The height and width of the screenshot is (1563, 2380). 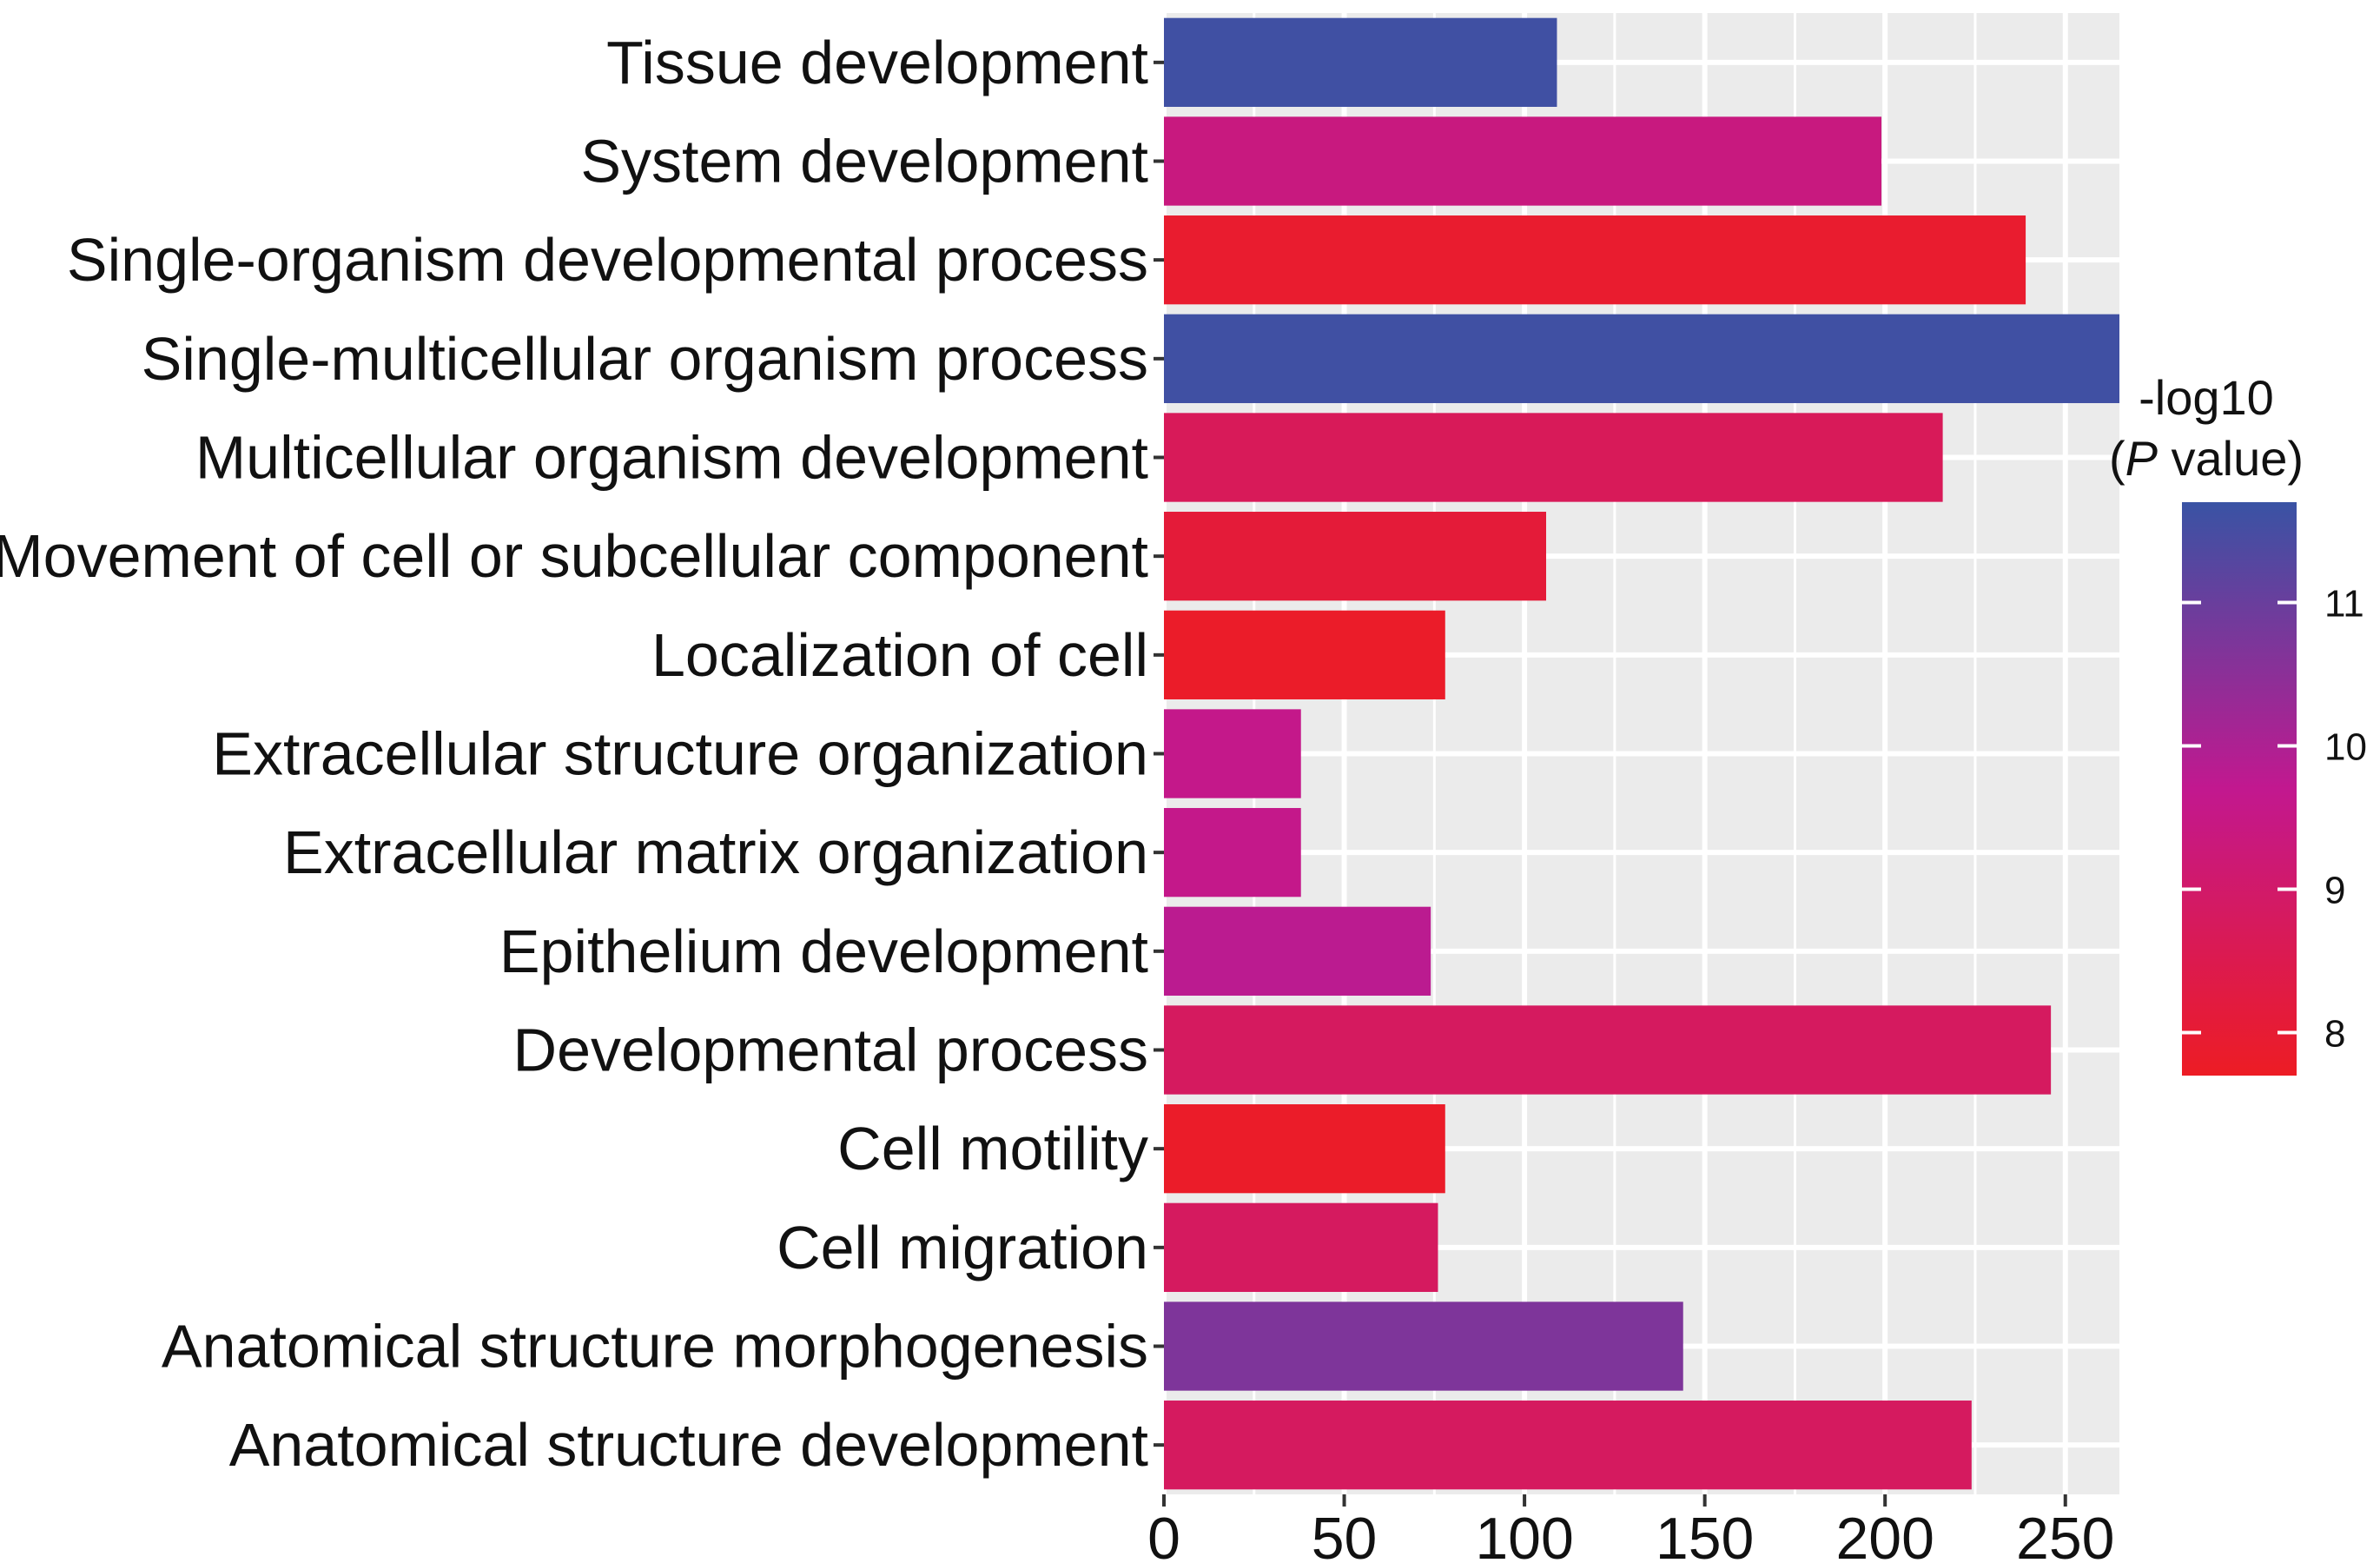 What do you see at coordinates (1345, 1534) in the screenshot?
I see `x-tick-label: 50` at bounding box center [1345, 1534].